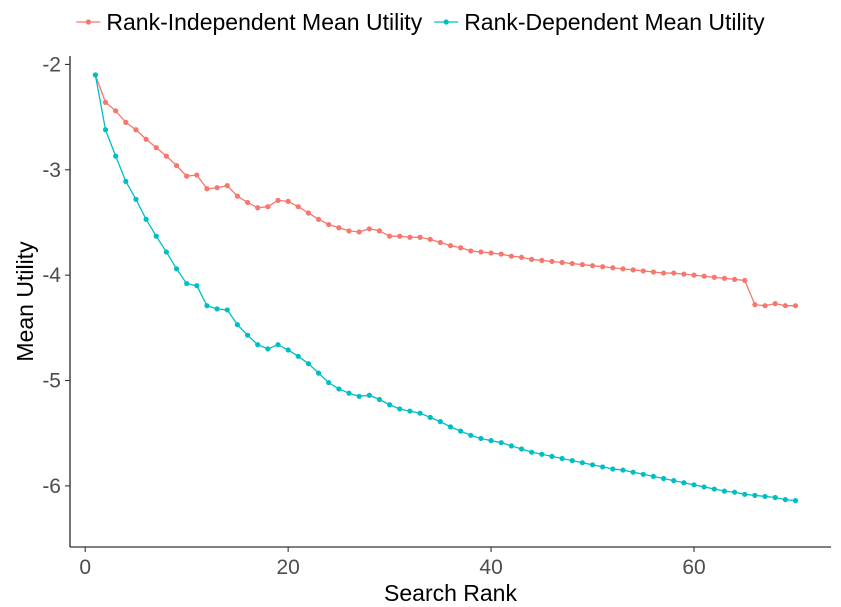  Describe the element at coordinates (446, 22) in the screenshot. I see `legend-key-point` at that location.